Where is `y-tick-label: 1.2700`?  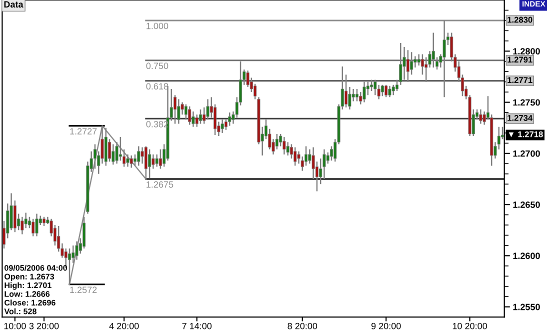 y-tick-label: 1.2700 is located at coordinates (526, 153).